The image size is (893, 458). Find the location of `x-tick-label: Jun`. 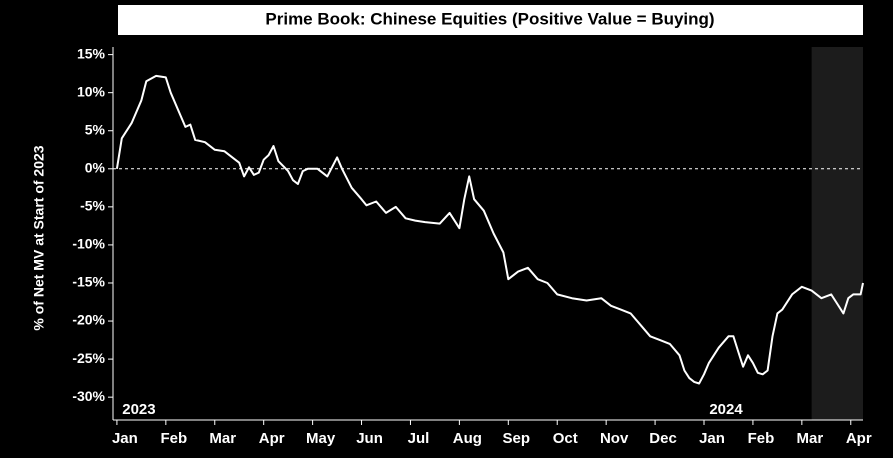

x-tick-label: Jun is located at coordinates (369, 438).